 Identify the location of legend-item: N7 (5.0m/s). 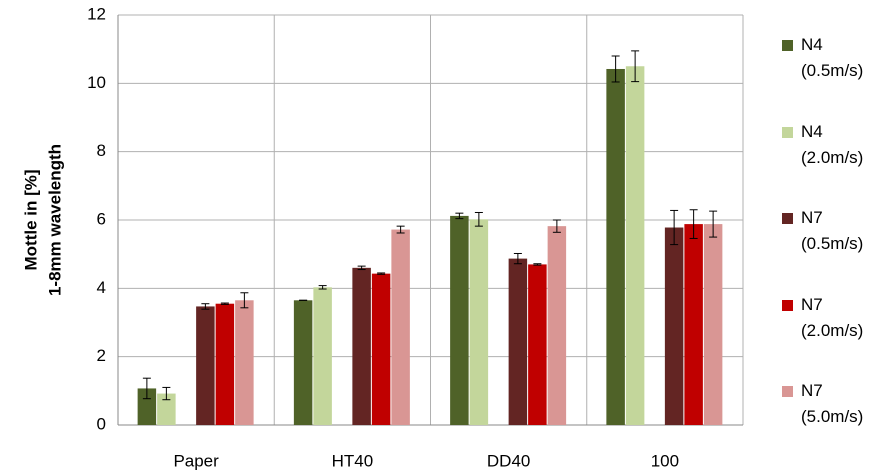
(832, 404).